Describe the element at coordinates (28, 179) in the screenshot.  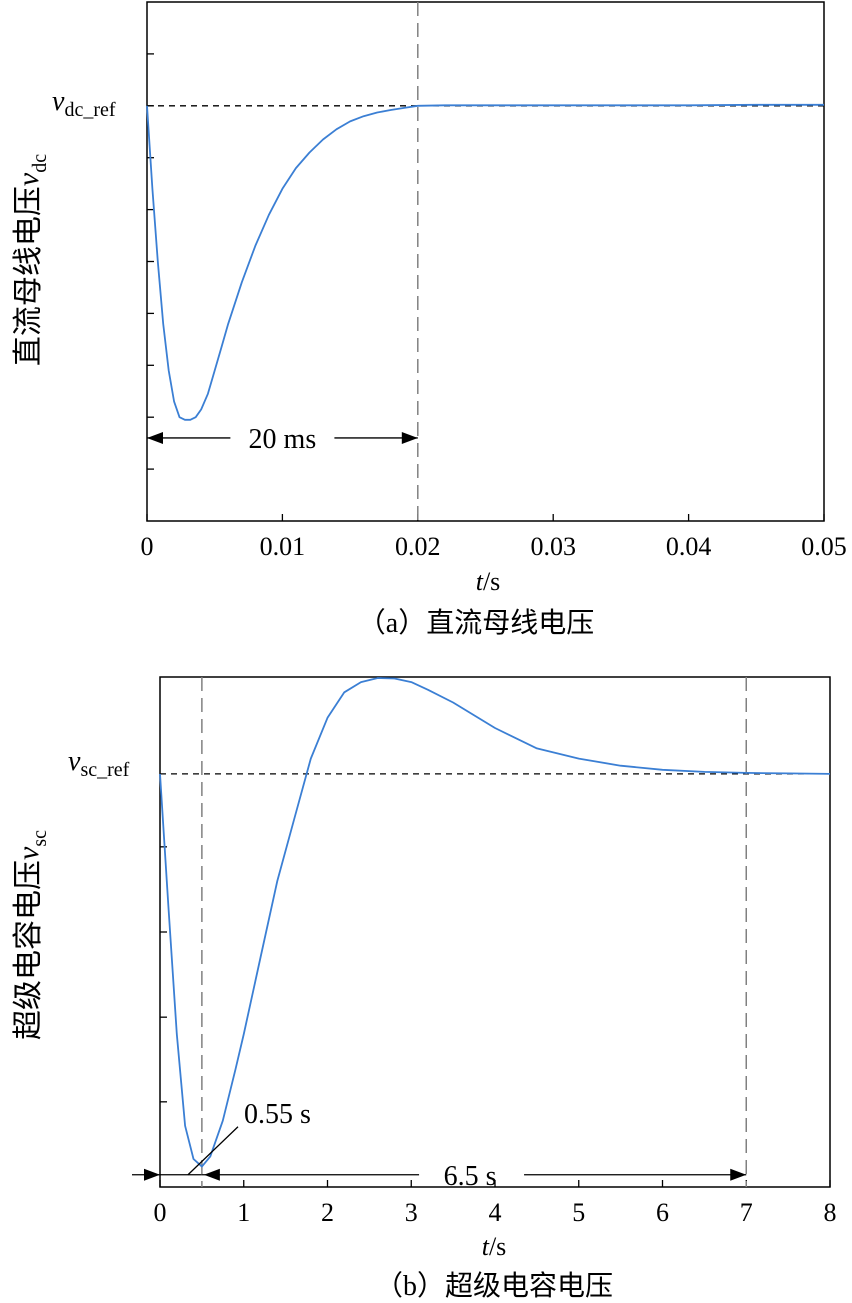
I see `panel-a-y-axis-label-var: v` at that location.